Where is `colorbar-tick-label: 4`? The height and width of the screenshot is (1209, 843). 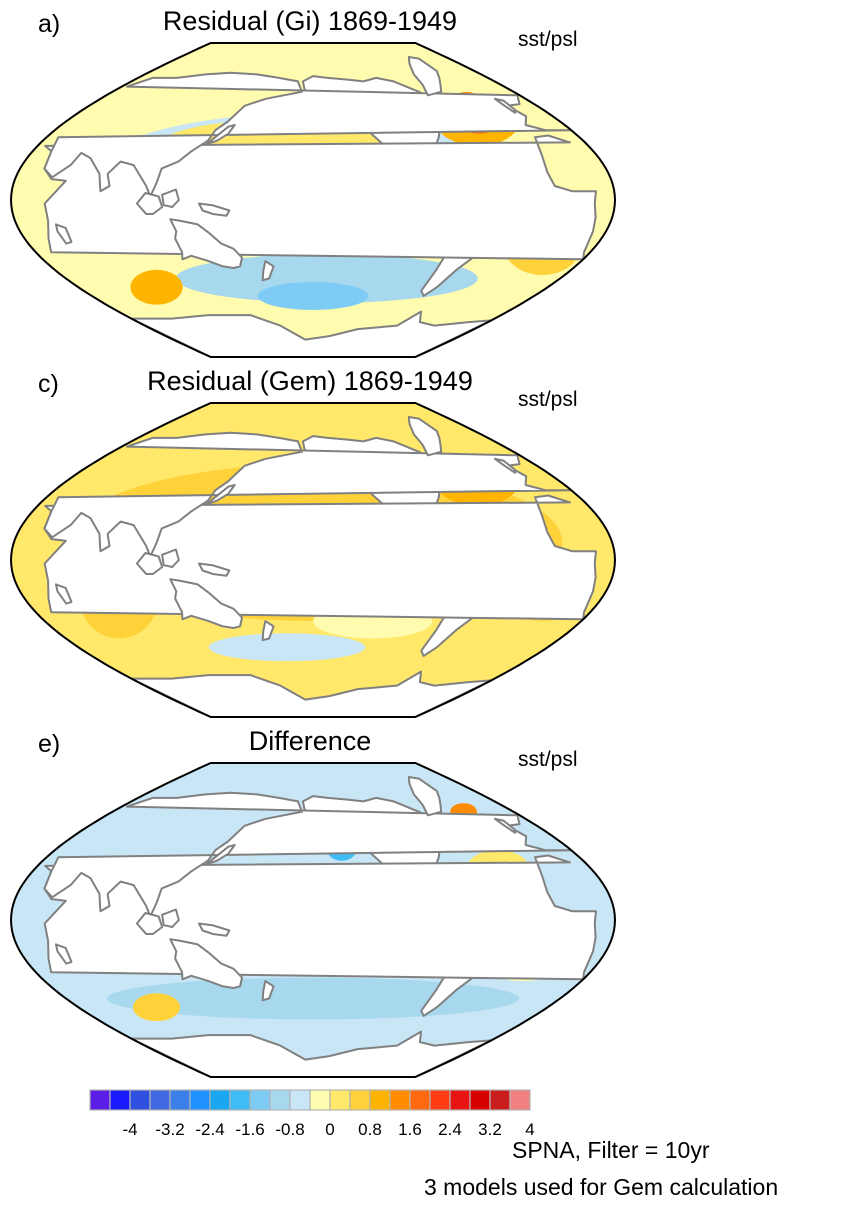
colorbar-tick-label: 4 is located at coordinates (530, 1129).